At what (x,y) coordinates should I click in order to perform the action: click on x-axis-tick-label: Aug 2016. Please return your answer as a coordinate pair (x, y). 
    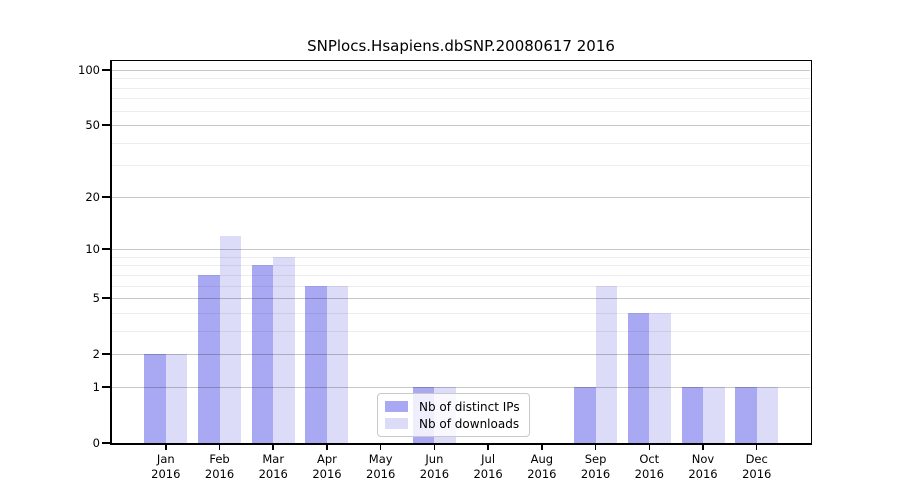
    Looking at the image, I should click on (542, 467).